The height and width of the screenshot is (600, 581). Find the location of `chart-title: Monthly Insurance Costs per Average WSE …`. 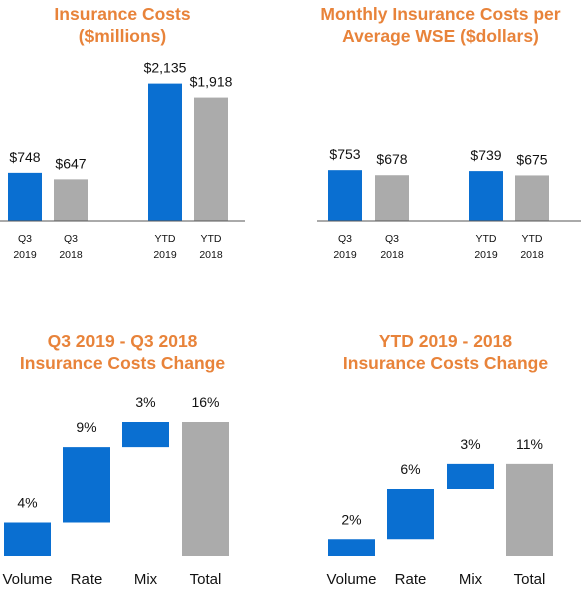

chart-title: Monthly Insurance Costs per Average WSE … is located at coordinates (440, 25).